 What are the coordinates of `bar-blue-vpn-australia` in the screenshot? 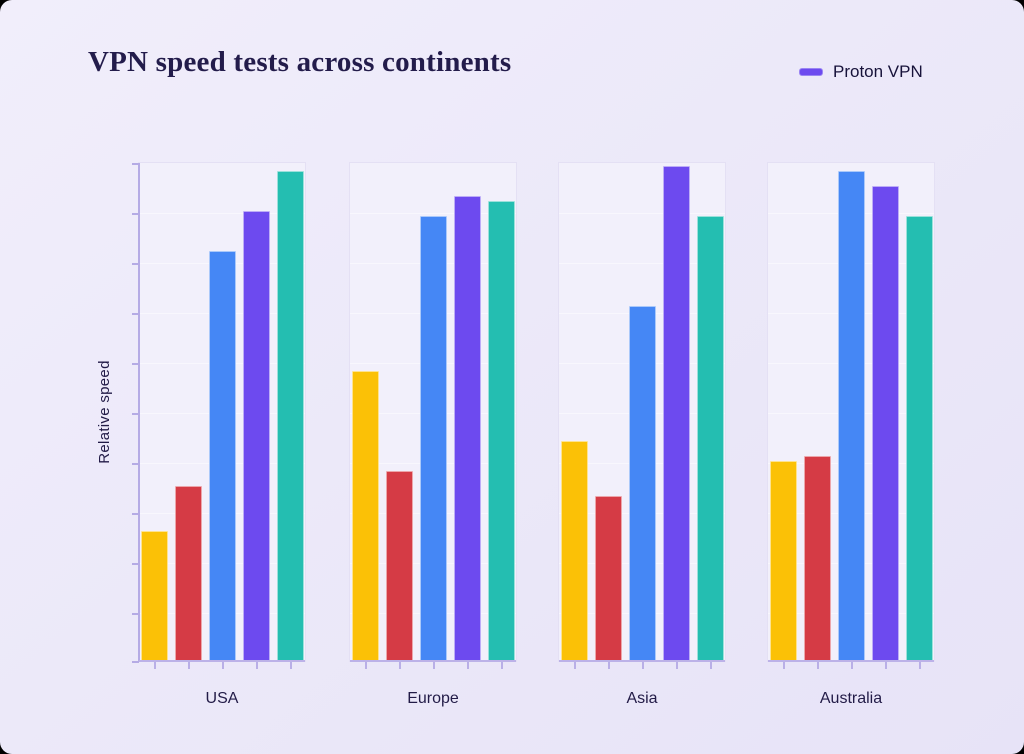 It's located at (851, 416).